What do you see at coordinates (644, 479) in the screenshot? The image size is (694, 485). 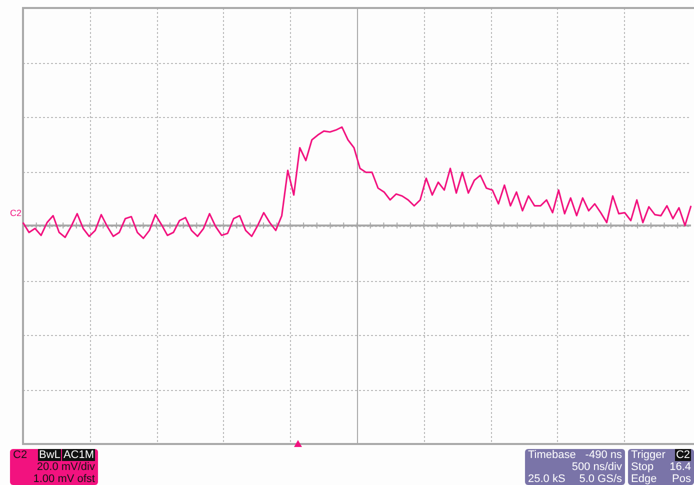 I see `text: Edge` at bounding box center [644, 479].